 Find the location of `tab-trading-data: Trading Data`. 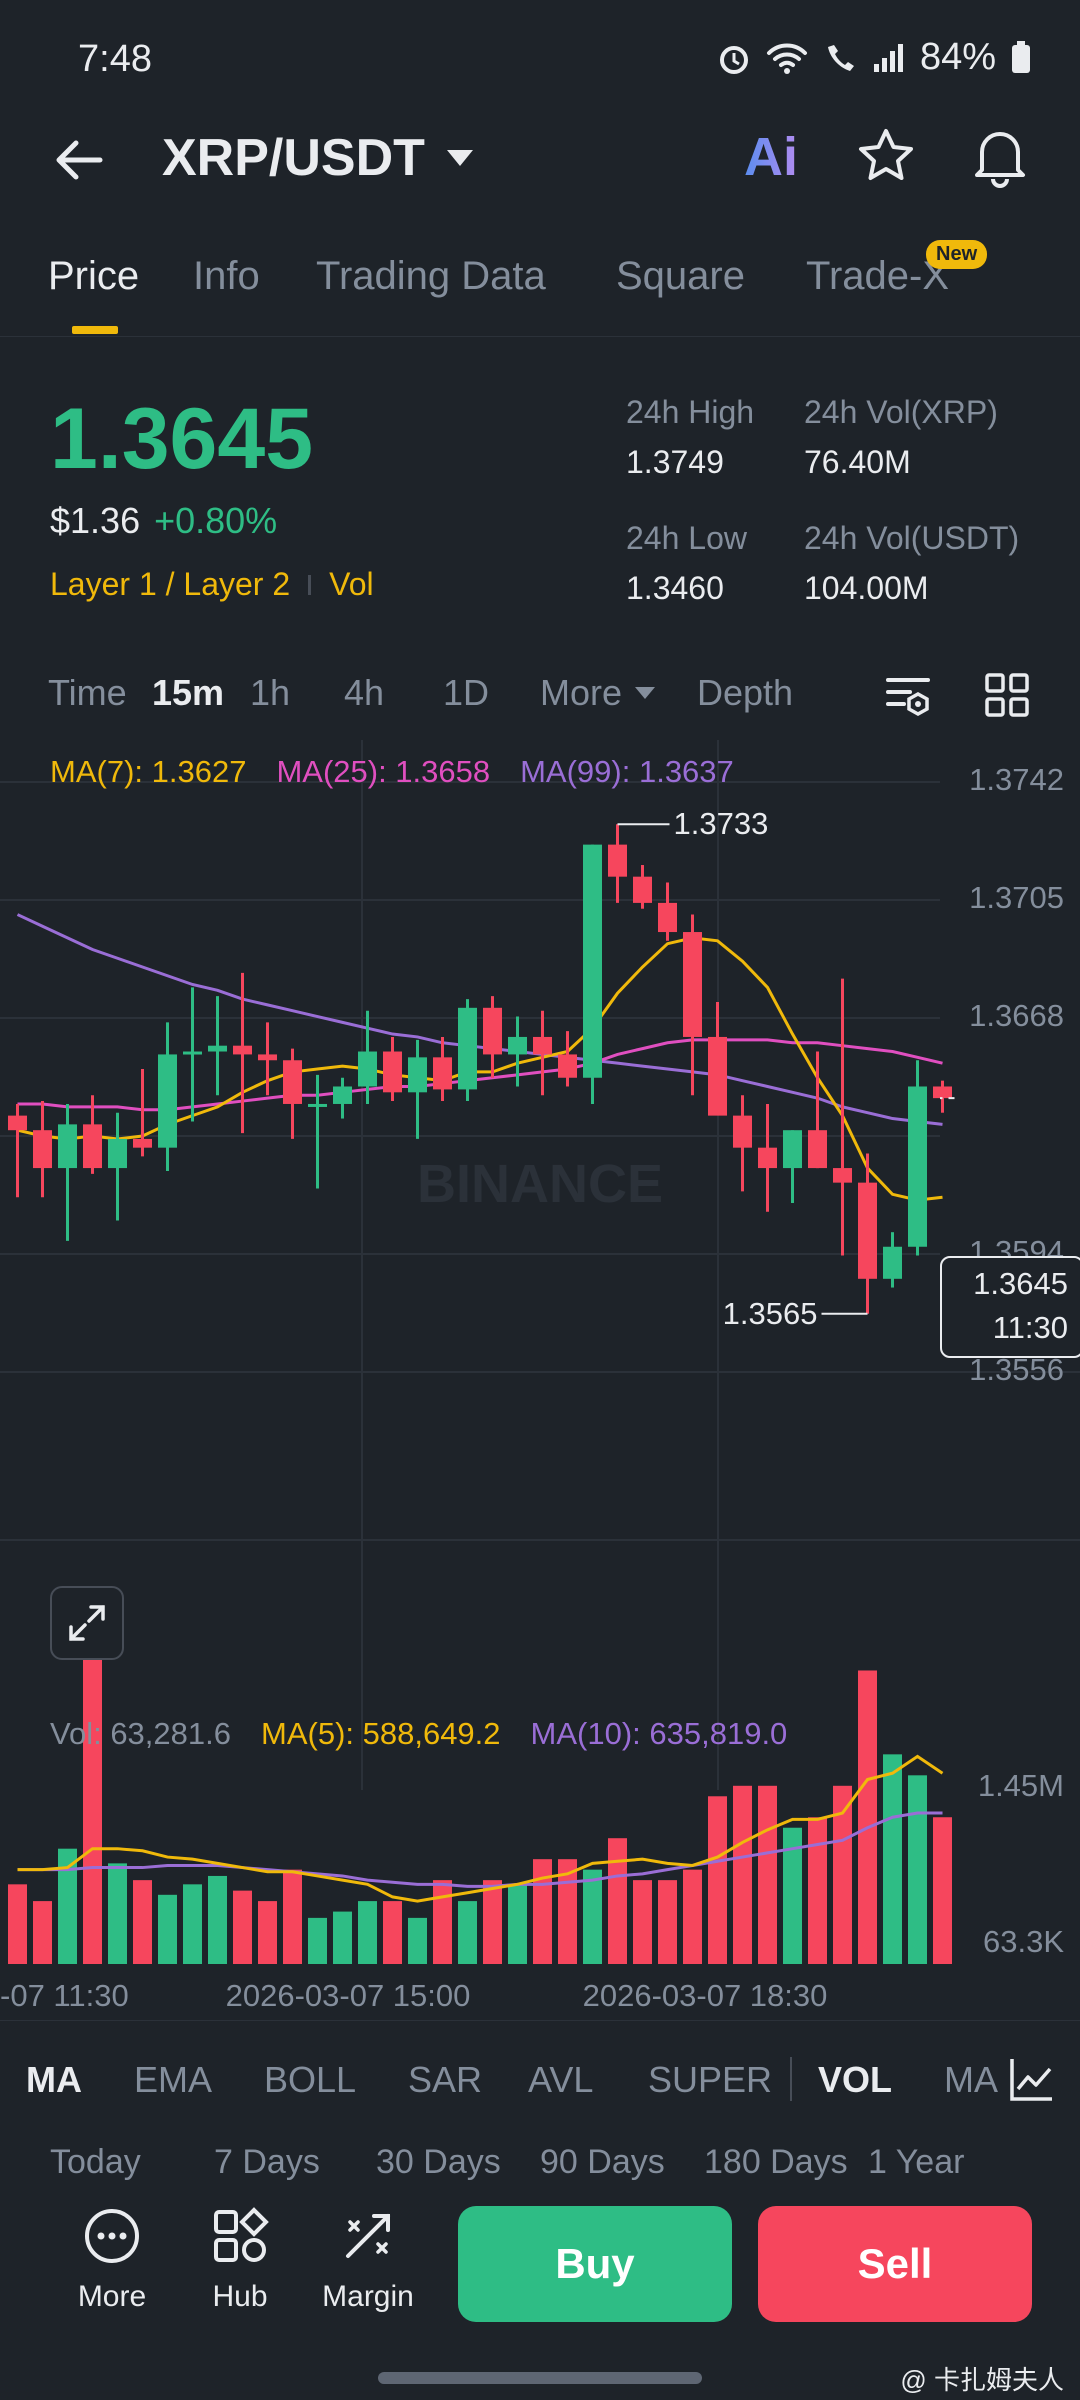

tab-trading-data: Trading Data is located at coordinates (431, 276).